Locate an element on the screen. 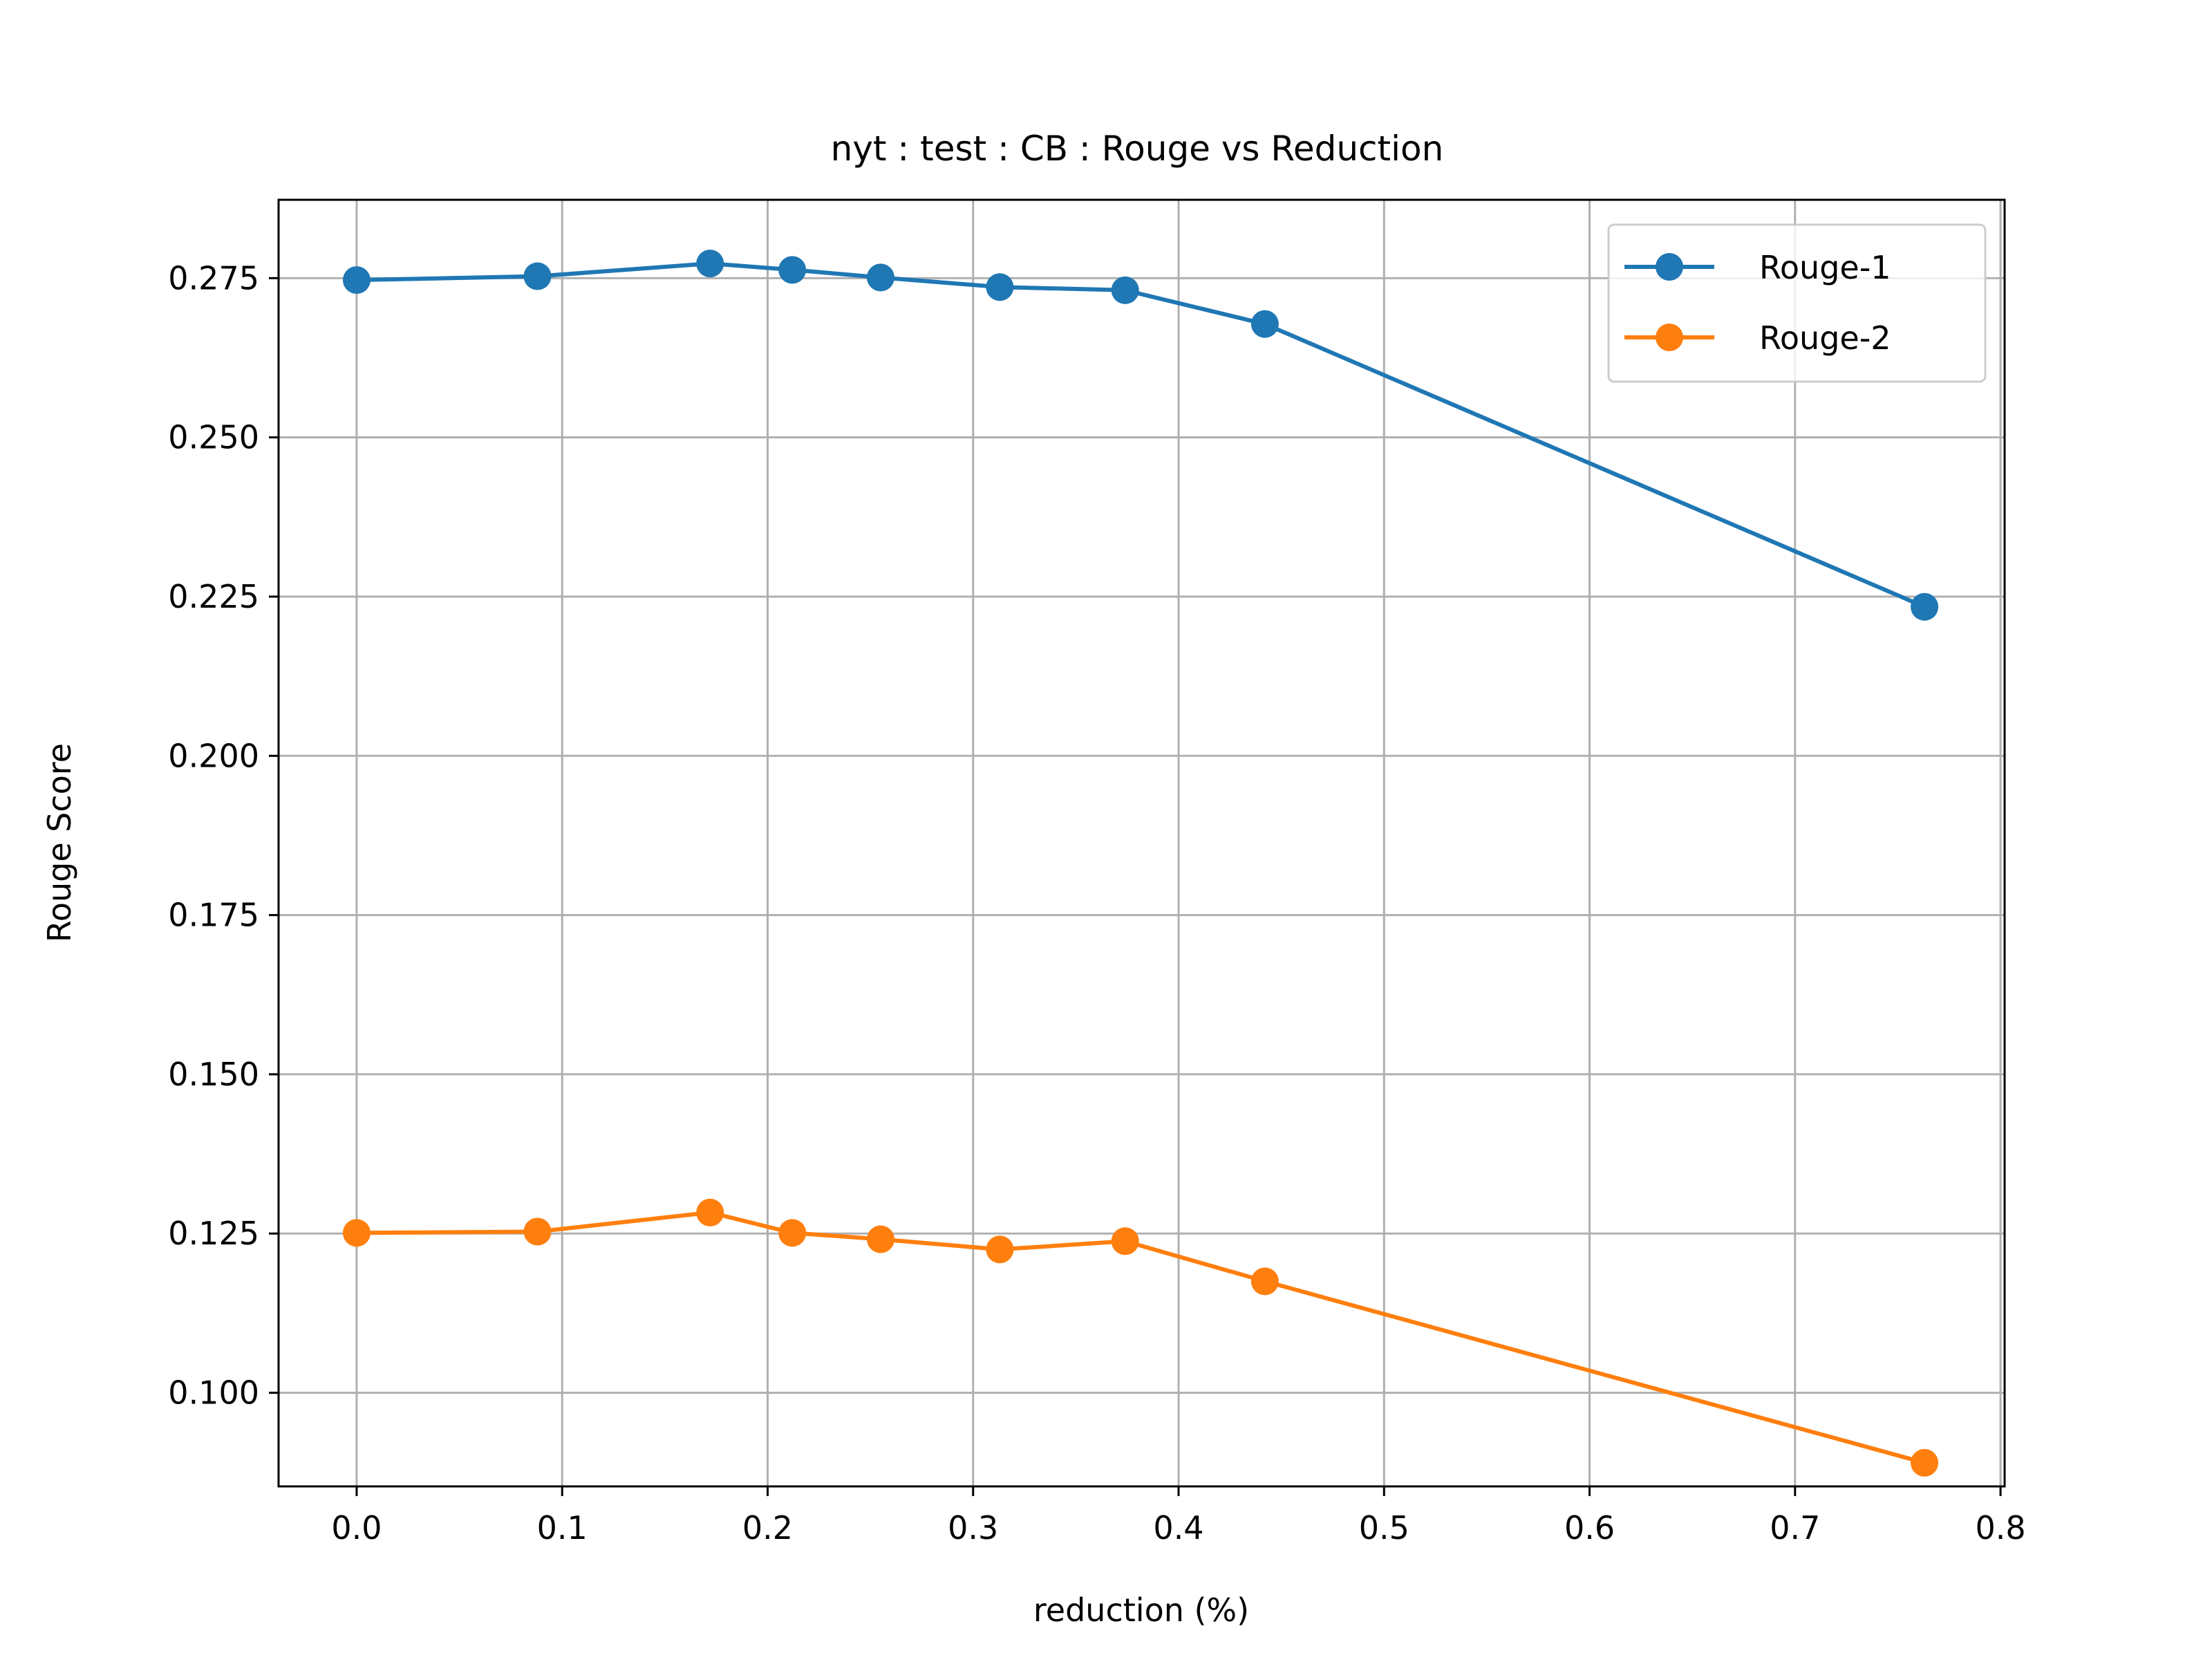 This screenshot has height=1662, width=2212. legend: Rouge-1 Rouge-2 is located at coordinates (1797, 303).